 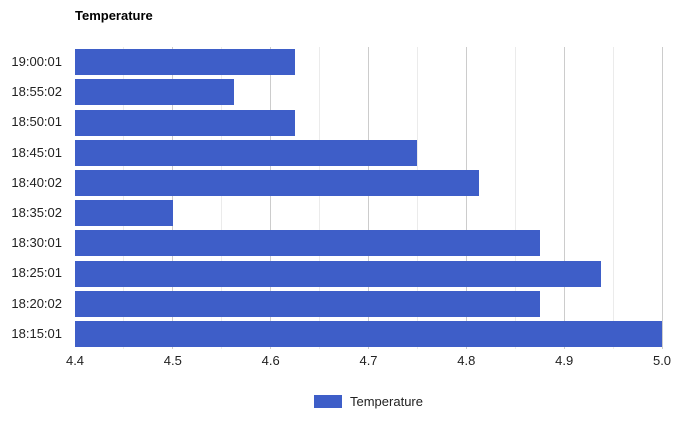 I want to click on x-axis-label: 4.5, so click(x=172, y=360).